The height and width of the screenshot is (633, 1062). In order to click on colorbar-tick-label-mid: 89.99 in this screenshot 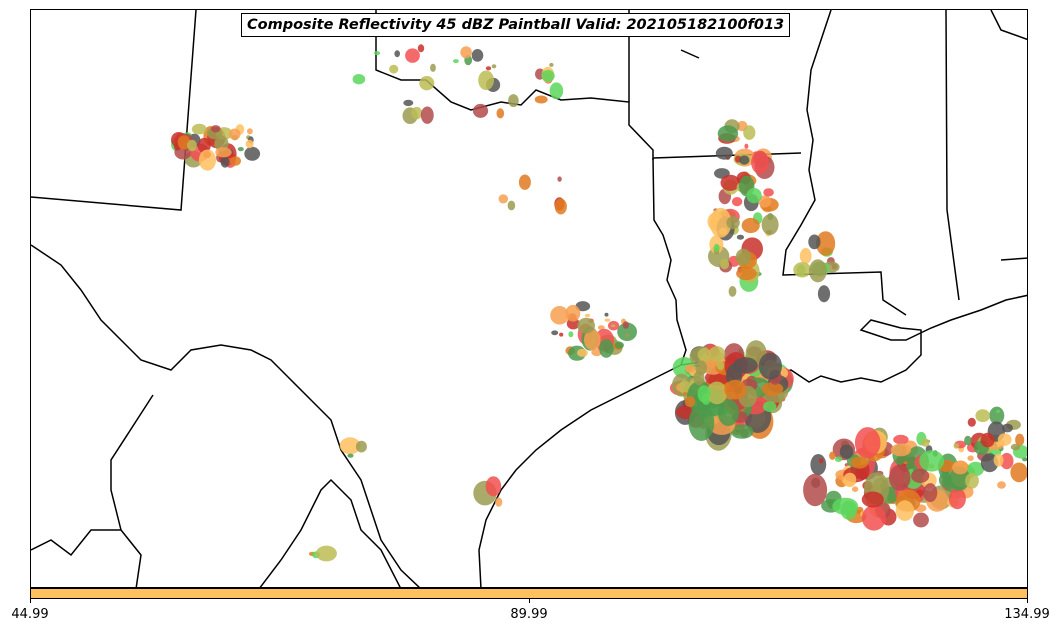, I will do `click(529, 614)`.